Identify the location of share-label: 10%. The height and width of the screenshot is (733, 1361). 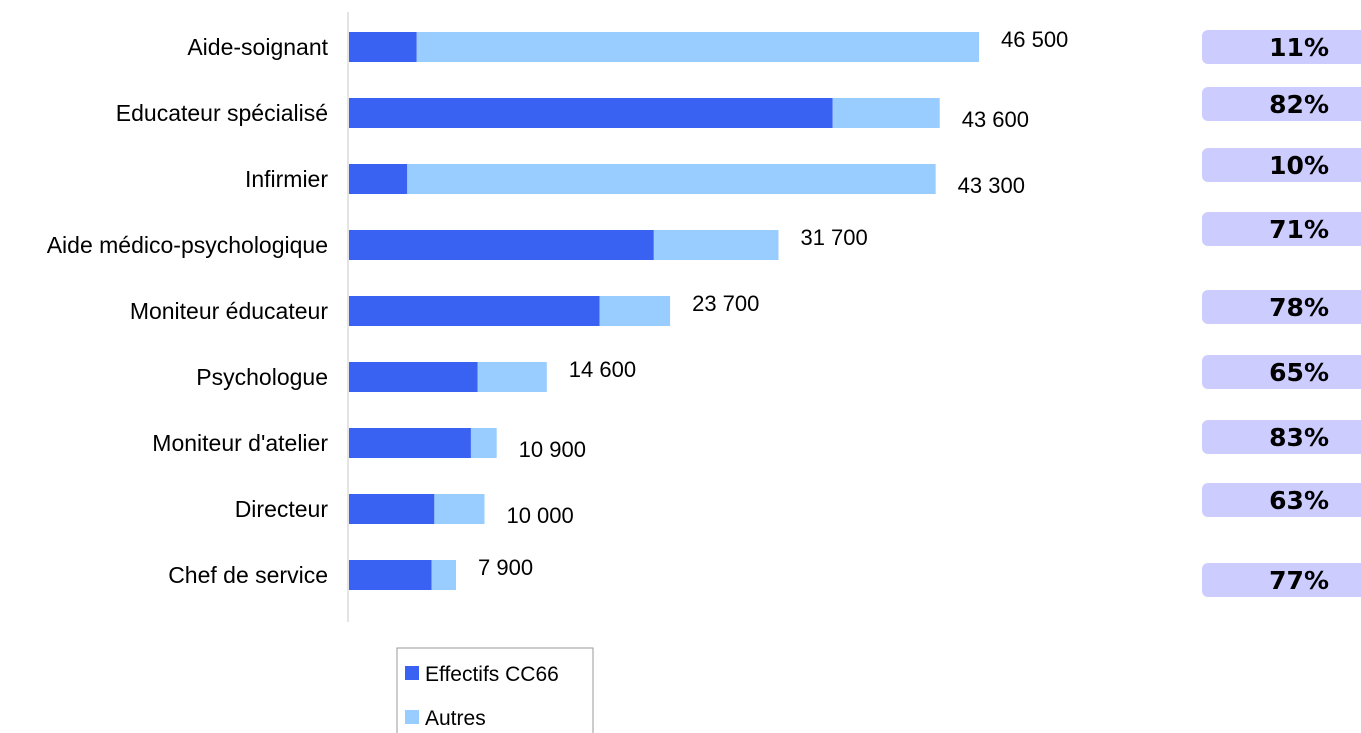
(1299, 165).